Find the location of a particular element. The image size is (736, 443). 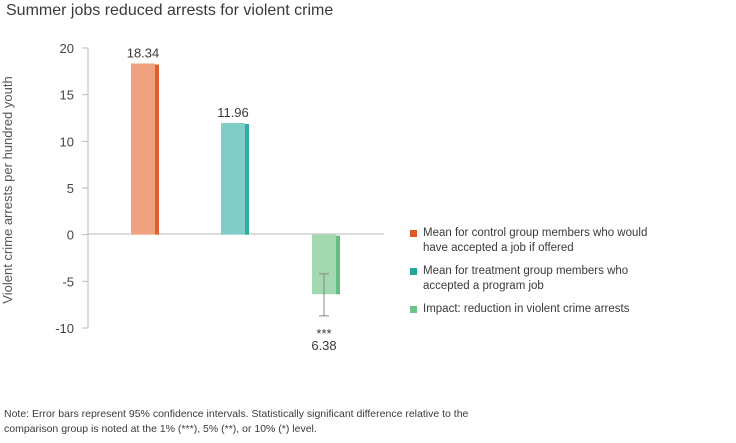

y-tick-label: -10 is located at coordinates (64, 328).